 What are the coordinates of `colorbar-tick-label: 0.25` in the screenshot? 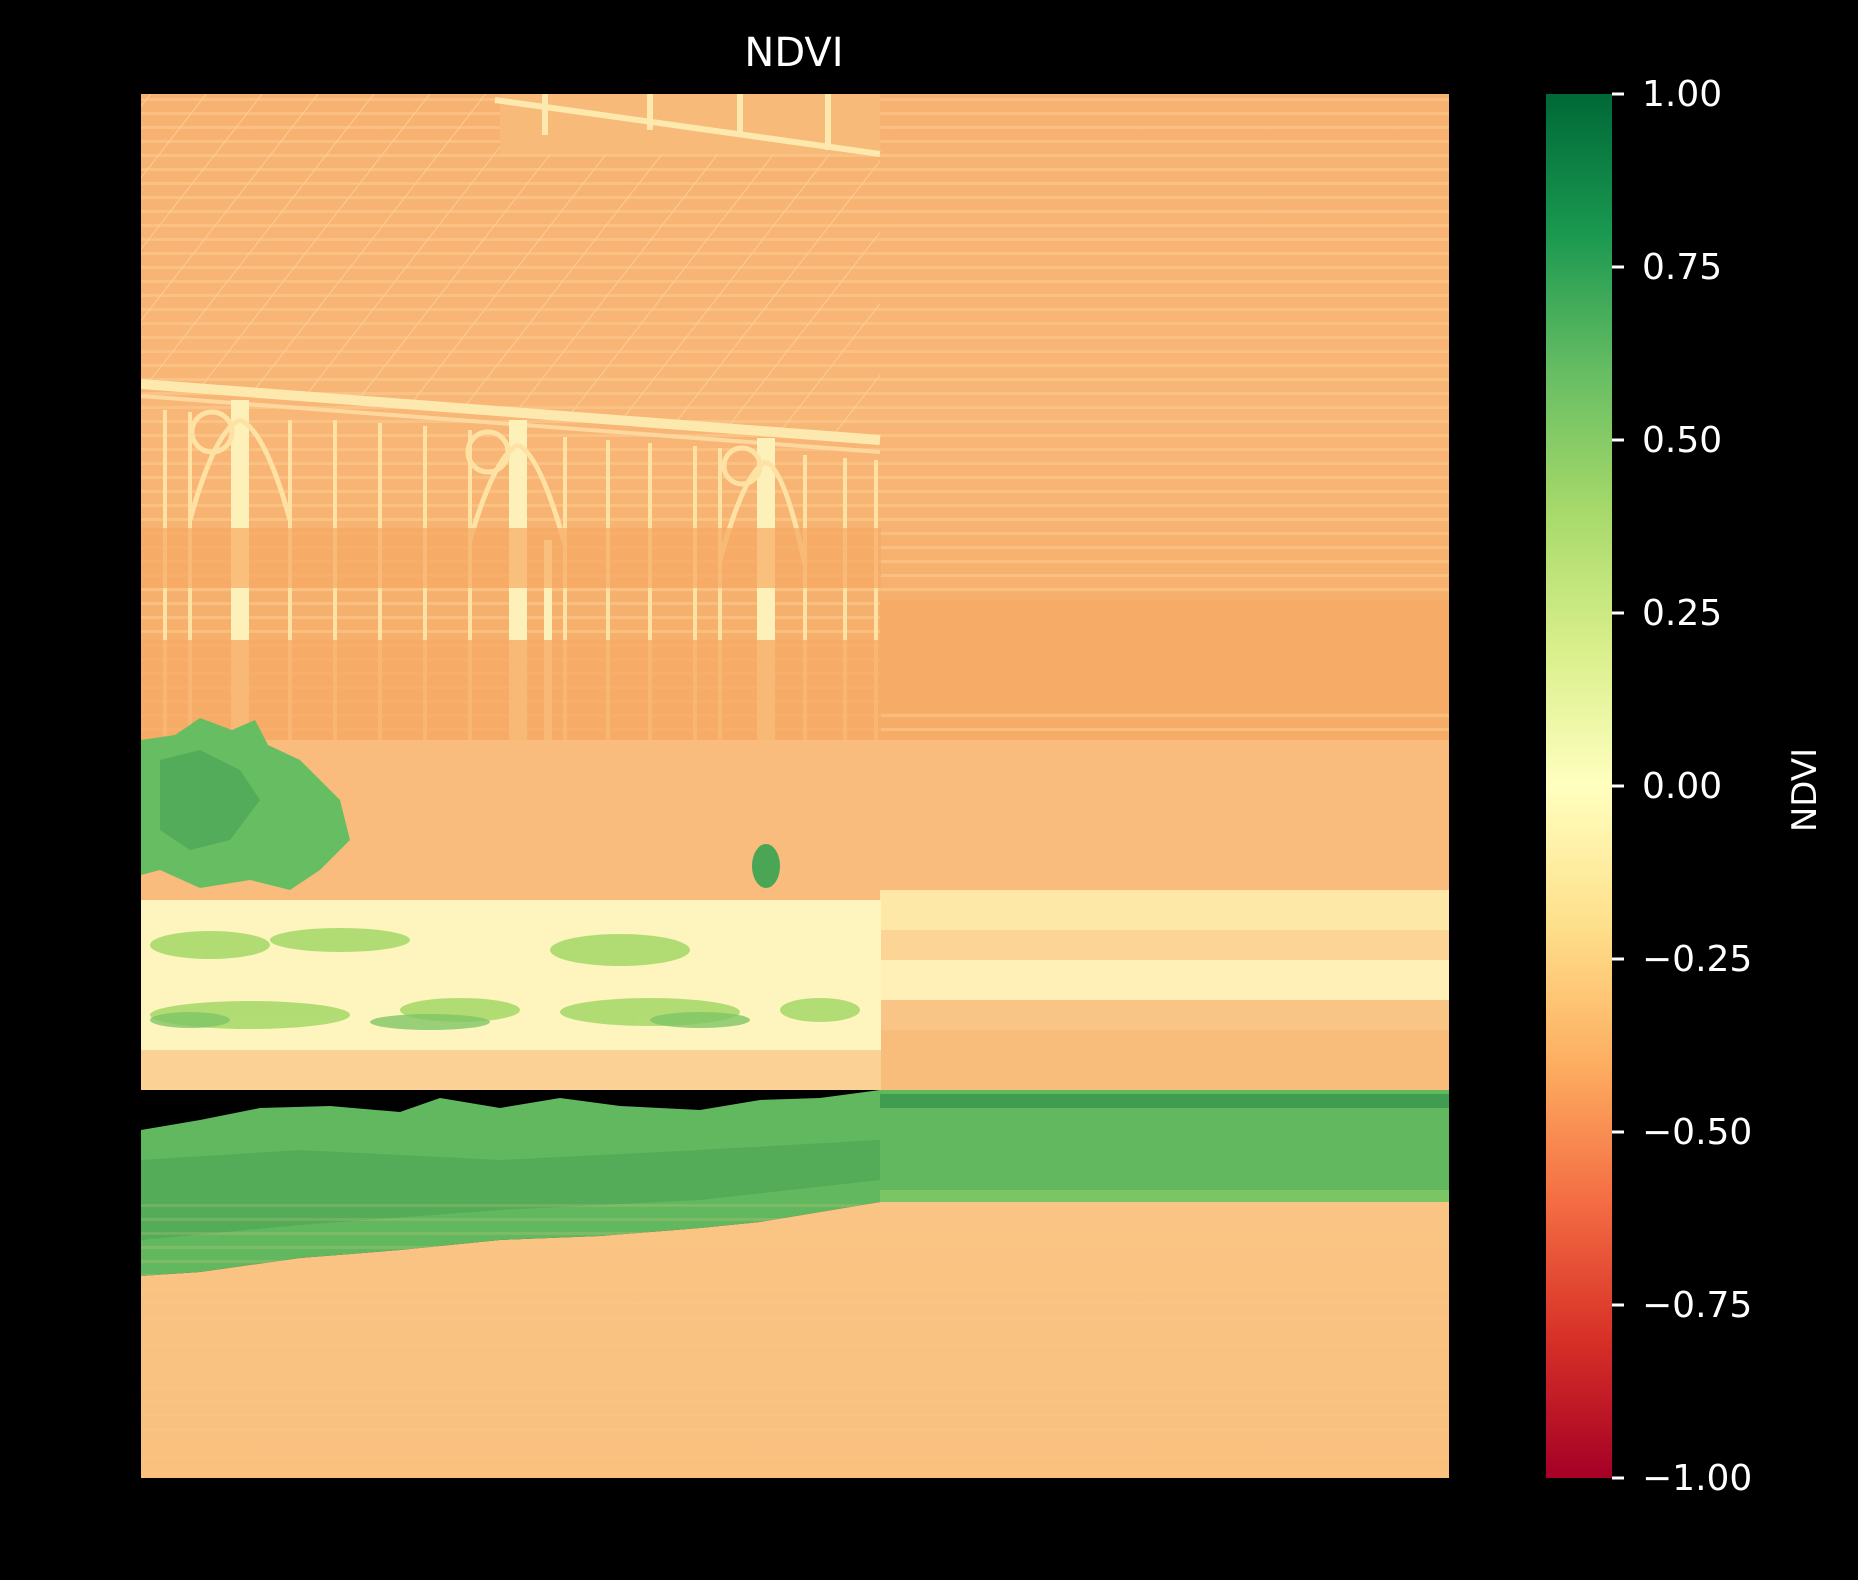 It's located at (1682, 613).